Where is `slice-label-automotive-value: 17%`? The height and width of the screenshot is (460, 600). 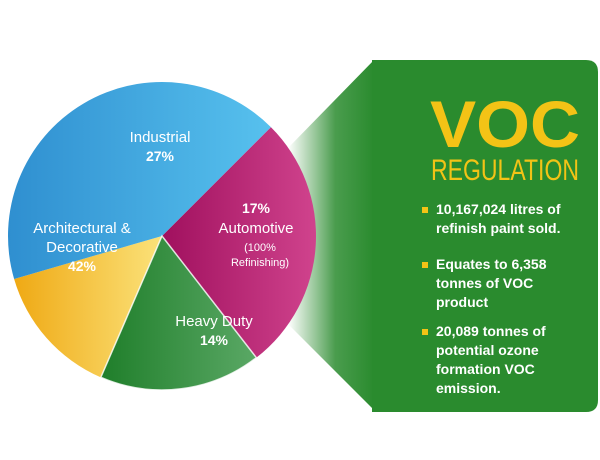
slice-label-automotive-value: 17% is located at coordinates (256, 208).